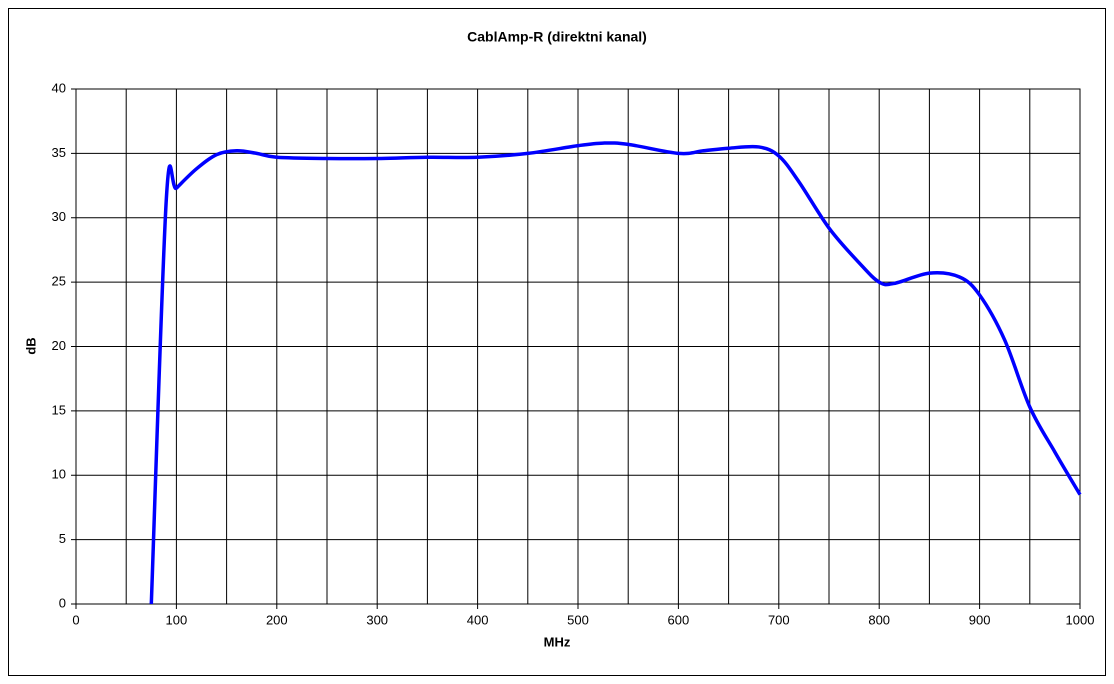  I want to click on x-tick-label: 900, so click(980, 619).